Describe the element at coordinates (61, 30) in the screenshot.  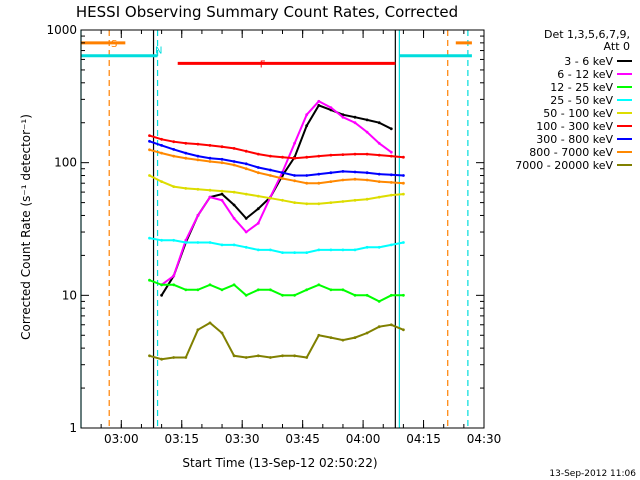
I see `y-tick-label: 1000` at that location.